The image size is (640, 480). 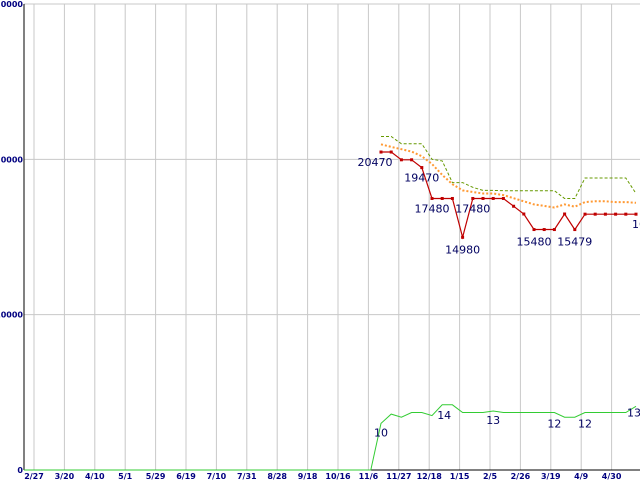 What do you see at coordinates (330, 437) in the screenshot?
I see `series-line-count` at bounding box center [330, 437].